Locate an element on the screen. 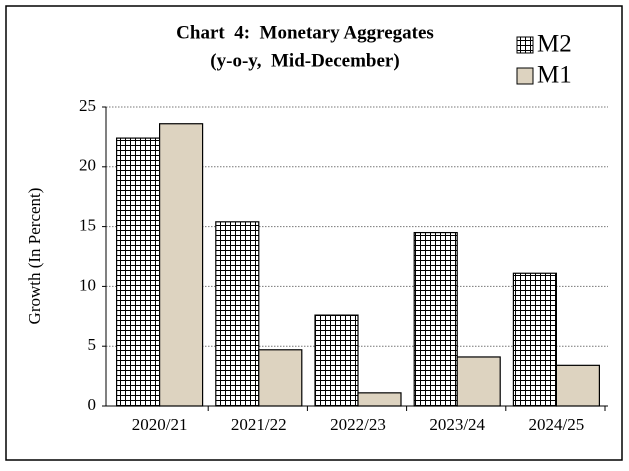  legend-label: M1 is located at coordinates (554, 75).